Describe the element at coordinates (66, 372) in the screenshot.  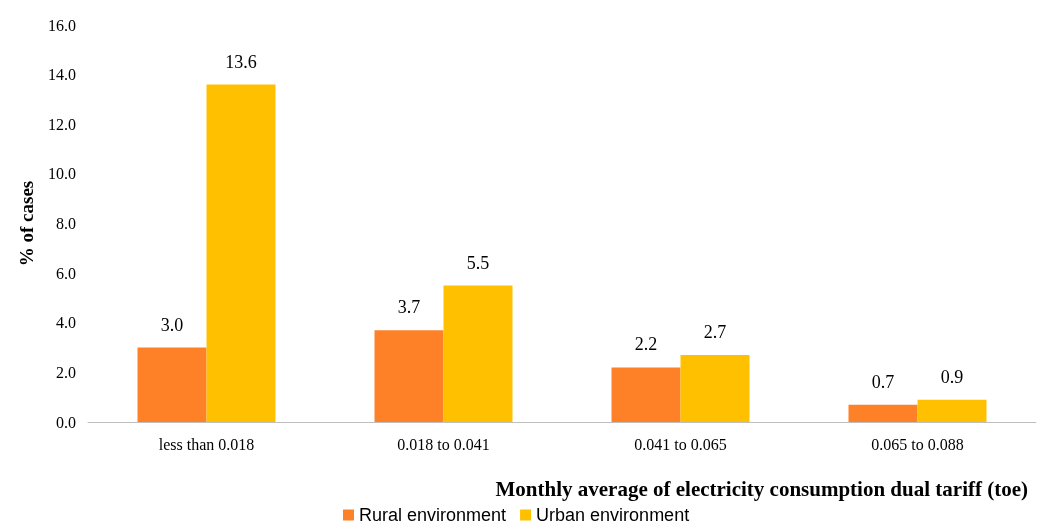
I see `y-tick-label: 2.0` at that location.